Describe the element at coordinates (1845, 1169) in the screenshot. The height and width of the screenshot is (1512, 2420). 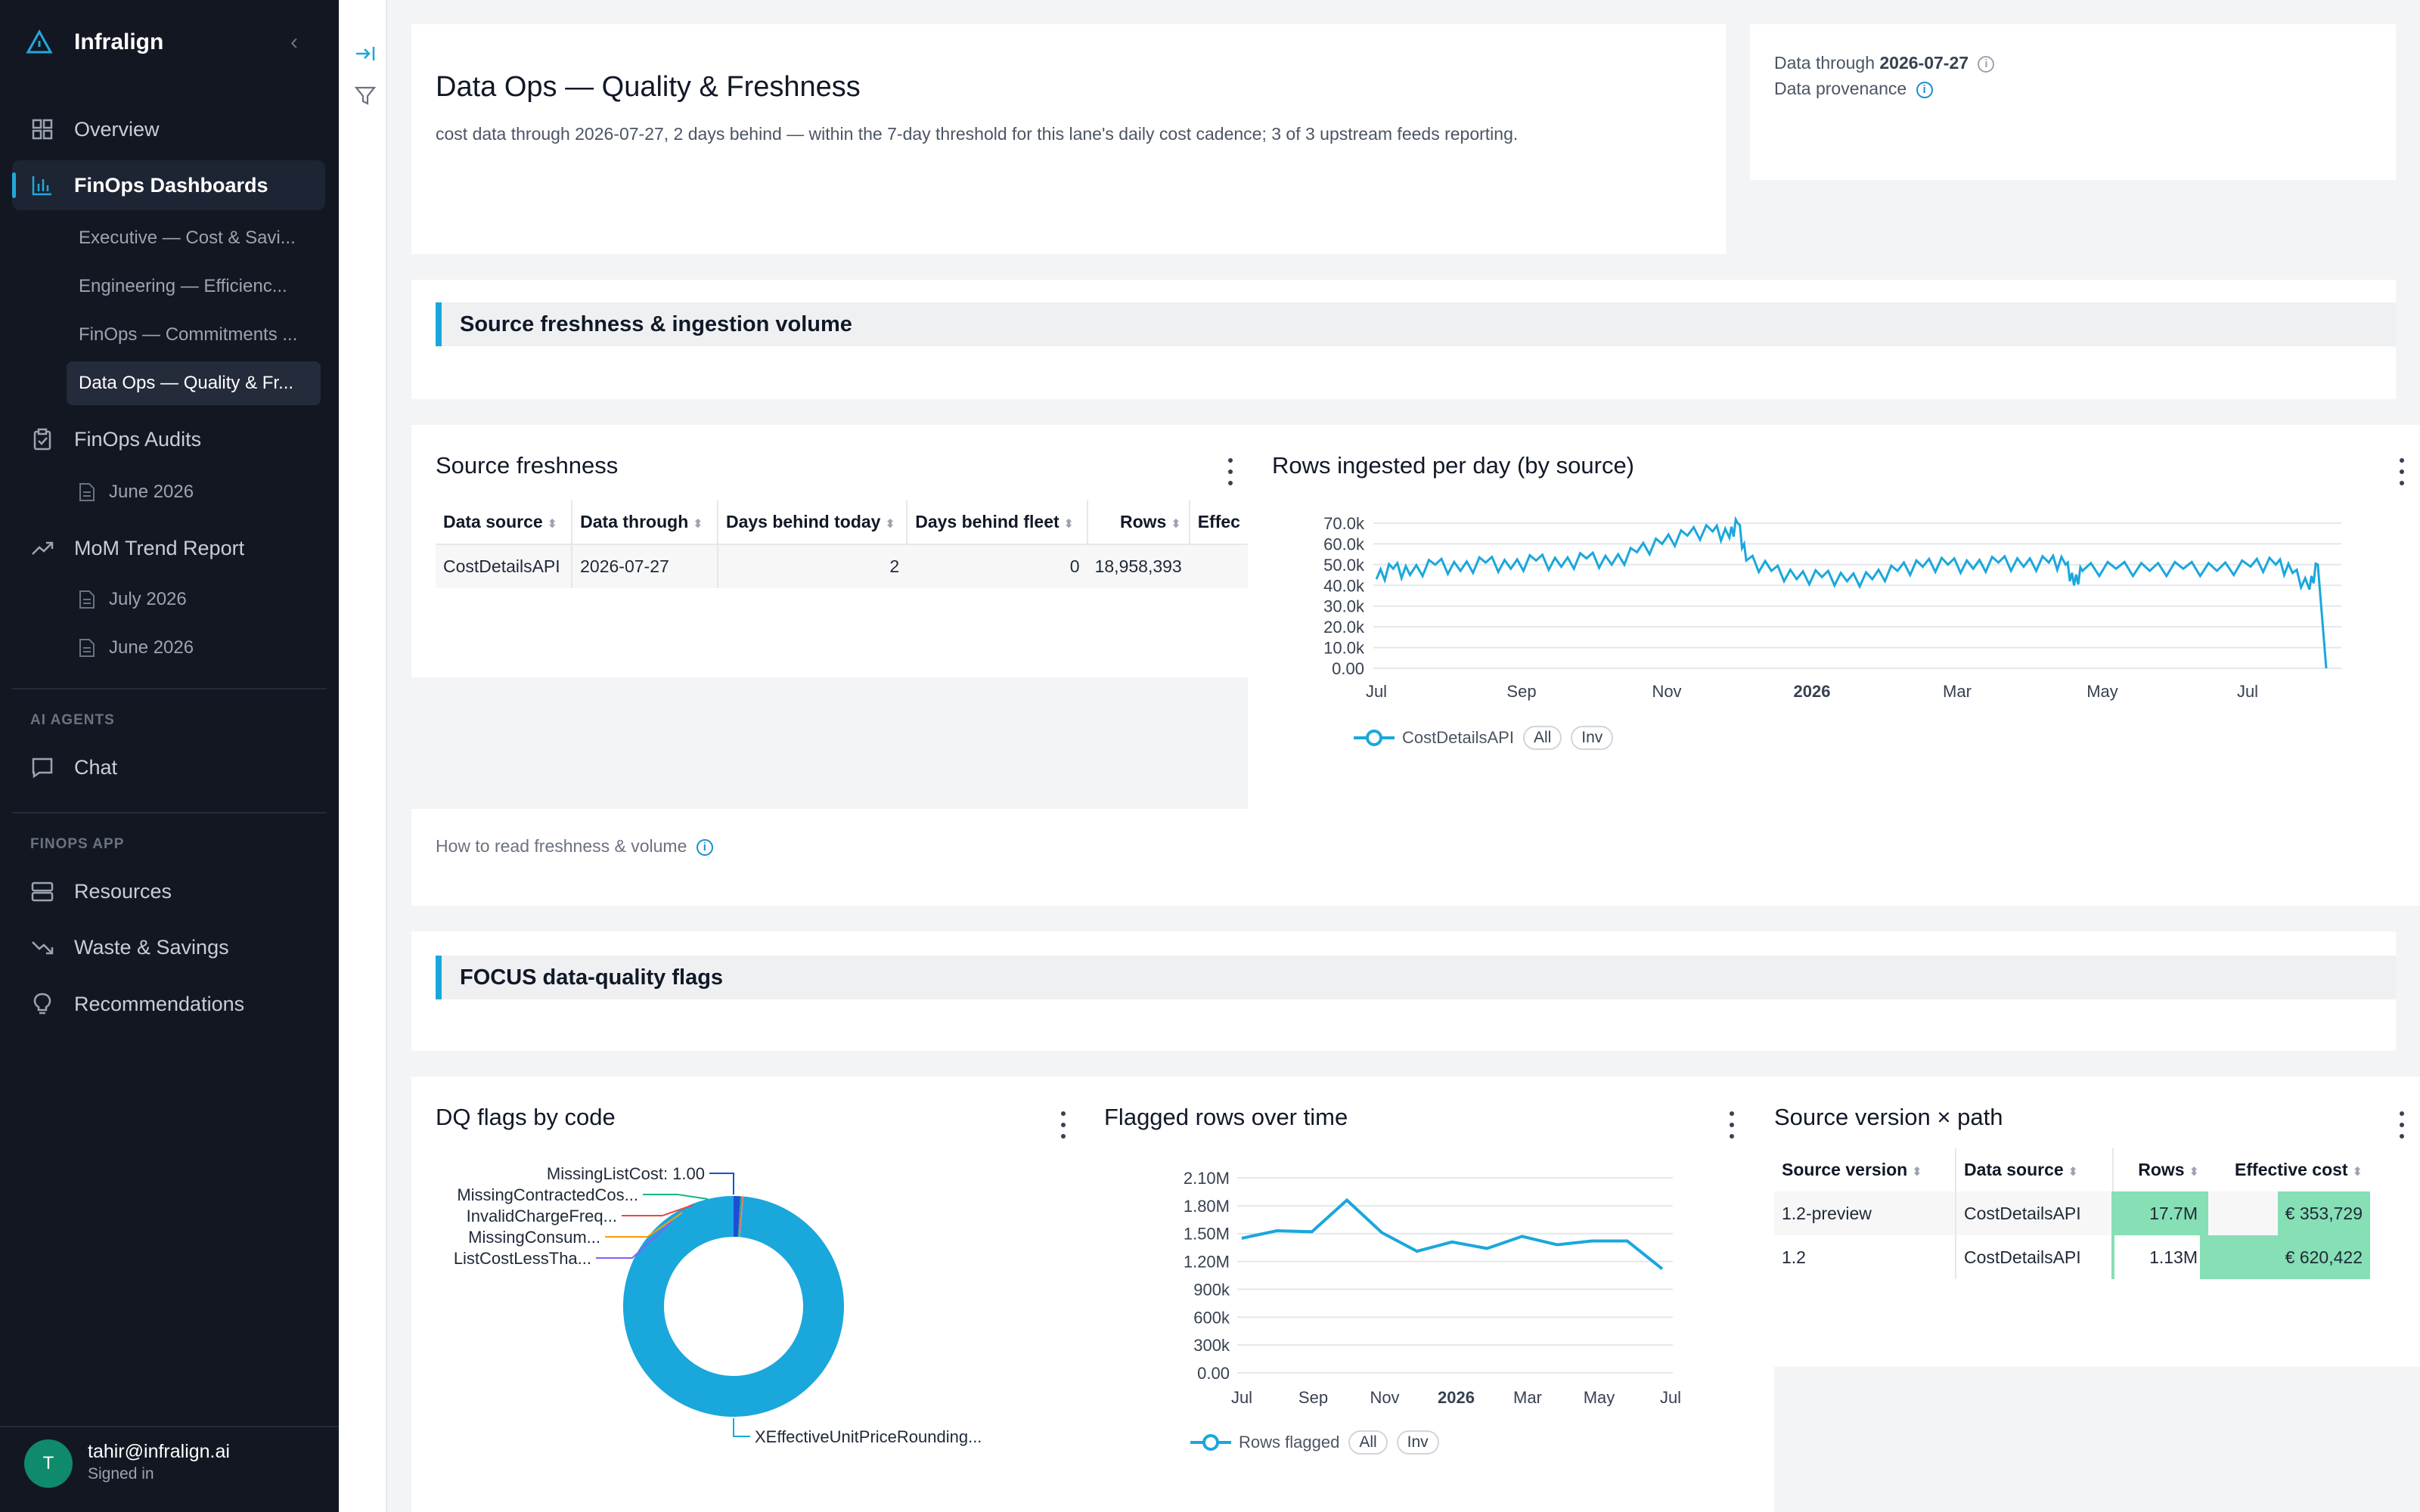
I see `column-label: Source version` at that location.